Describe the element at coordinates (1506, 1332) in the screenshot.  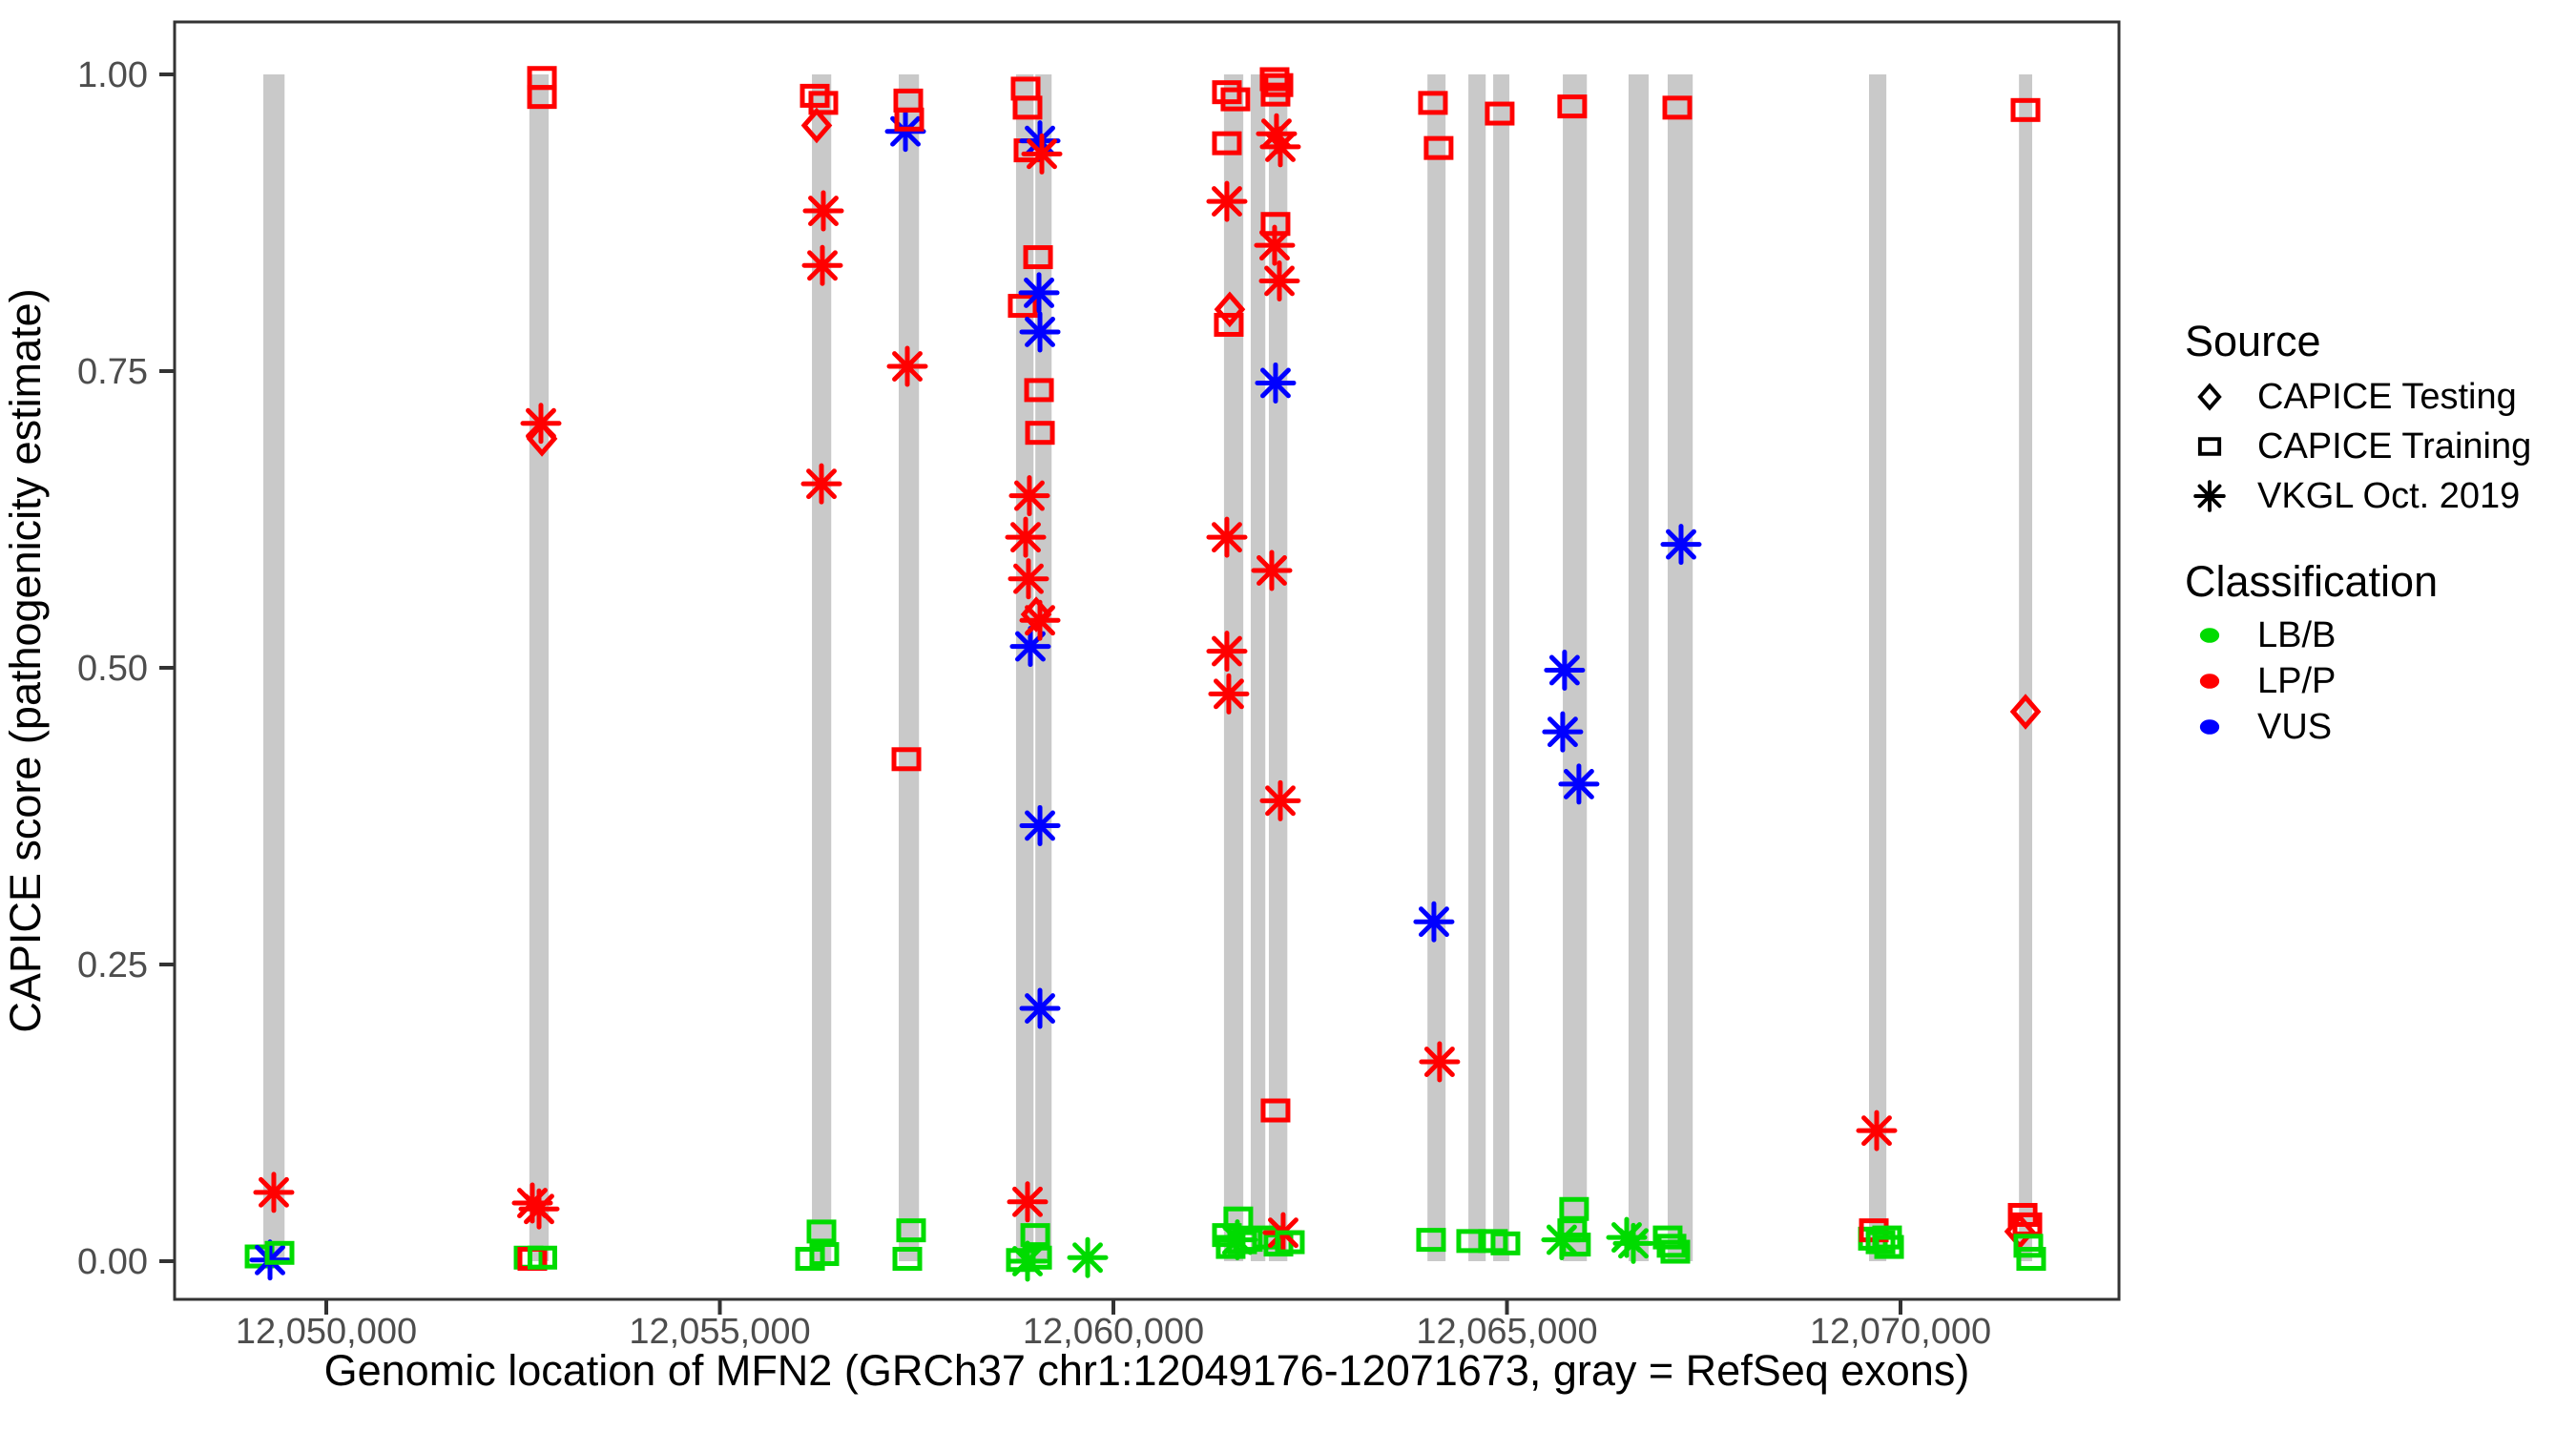
I see `x-tick-label: 12,065,000` at that location.